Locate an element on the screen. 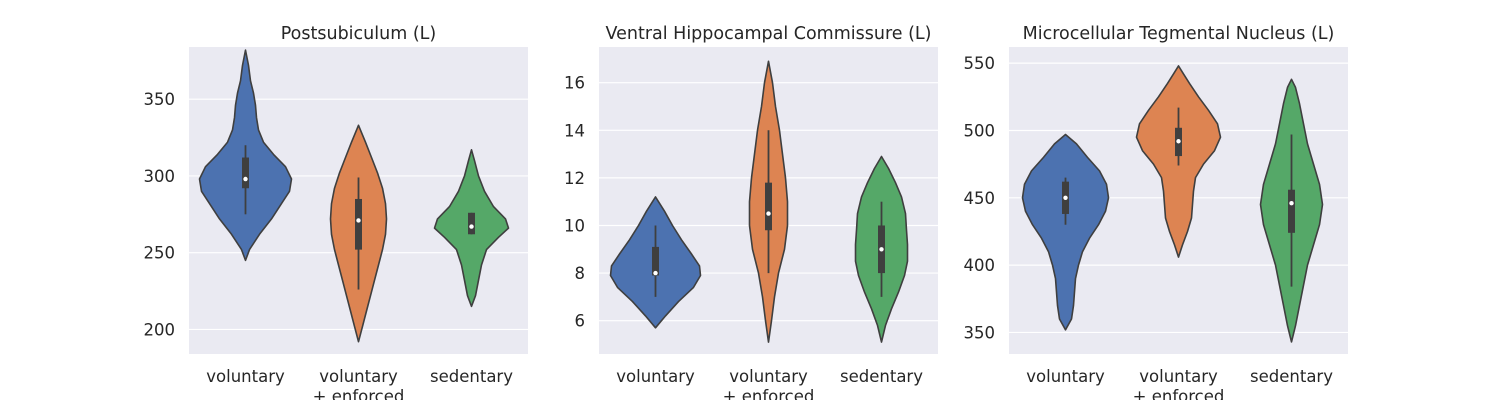 The width and height of the screenshot is (1500, 400). y-tick-label: 8 is located at coordinates (580, 273).